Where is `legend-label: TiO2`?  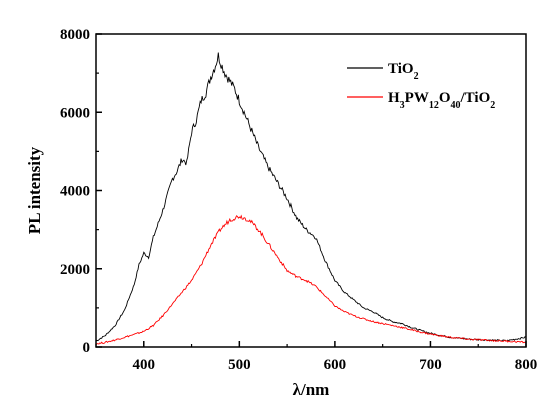 legend-label: TiO2 is located at coordinates (403, 71).